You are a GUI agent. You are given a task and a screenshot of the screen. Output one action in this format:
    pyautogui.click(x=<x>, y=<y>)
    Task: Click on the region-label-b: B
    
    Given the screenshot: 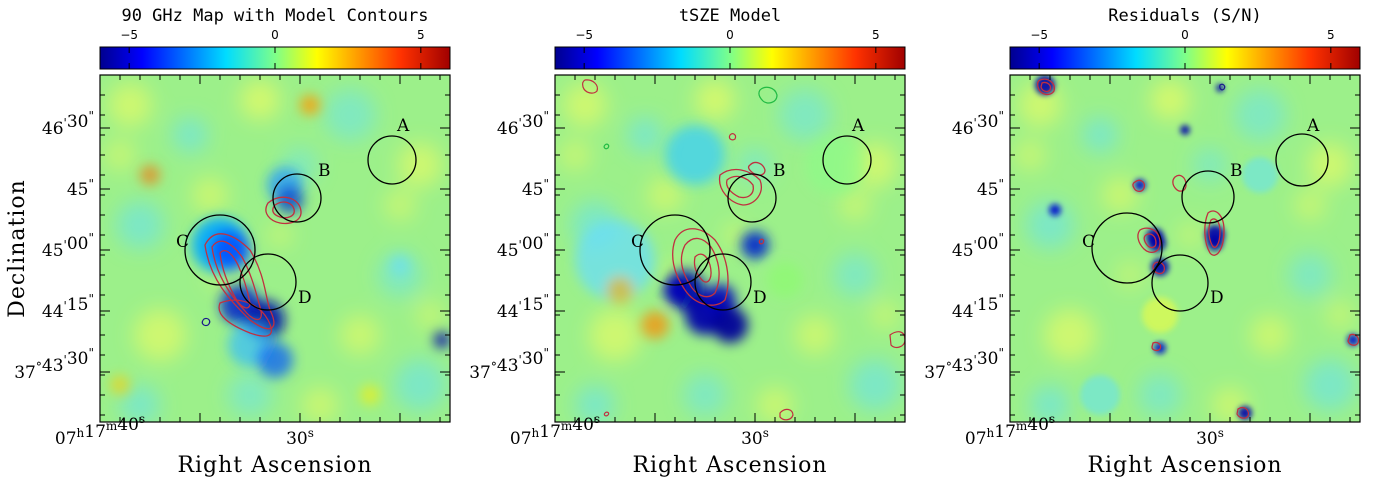 What is the action you would take?
    pyautogui.click(x=324, y=171)
    